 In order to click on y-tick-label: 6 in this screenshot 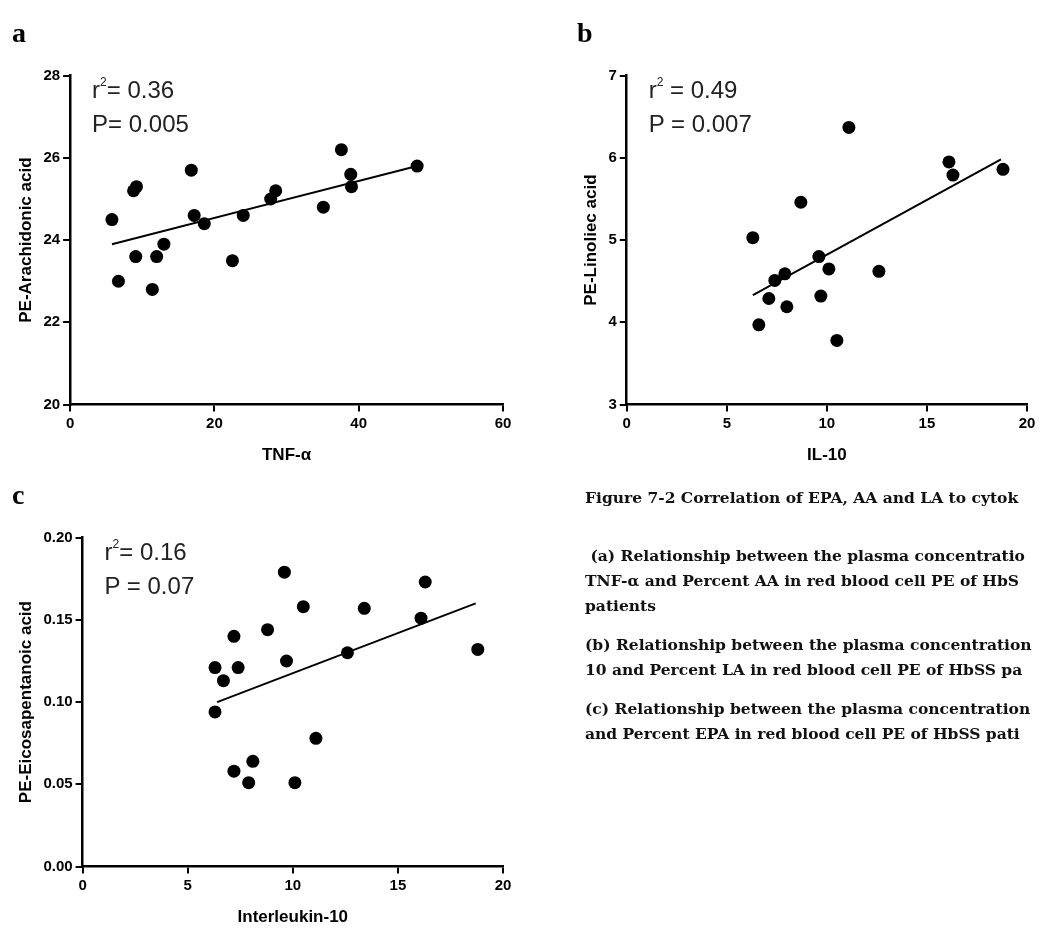, I will do `click(612, 156)`.